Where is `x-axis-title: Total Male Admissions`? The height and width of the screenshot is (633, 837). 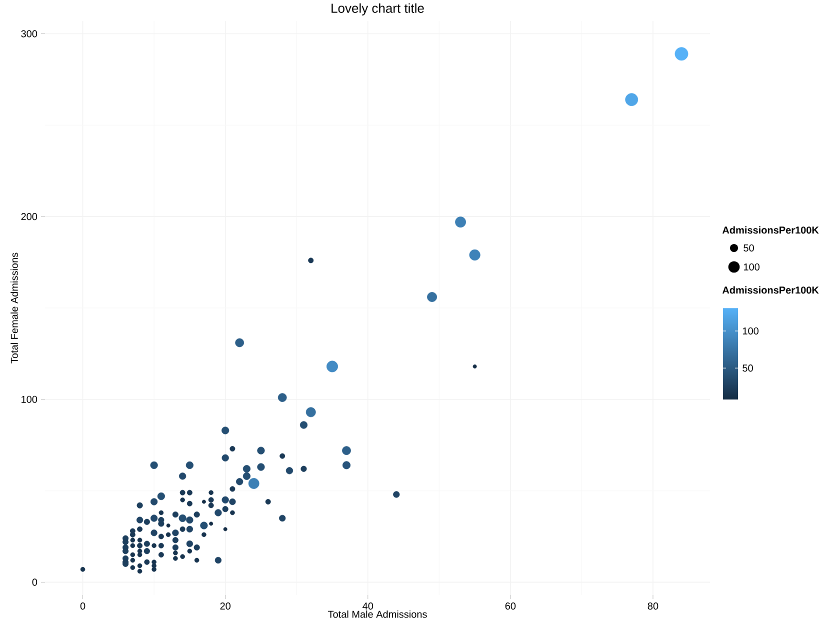
x-axis-title: Total Male Admissions is located at coordinates (377, 614).